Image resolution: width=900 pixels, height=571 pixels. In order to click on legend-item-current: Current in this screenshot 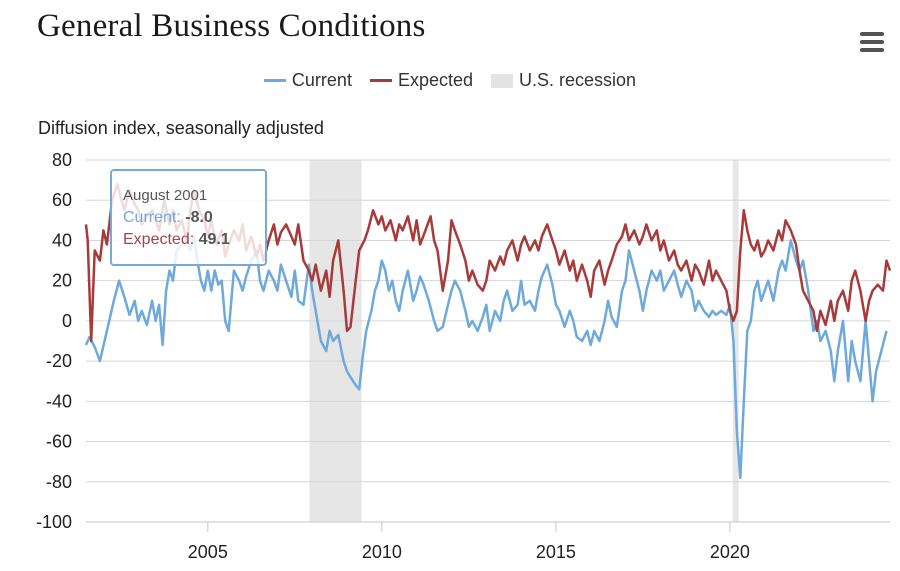, I will do `click(307, 80)`.